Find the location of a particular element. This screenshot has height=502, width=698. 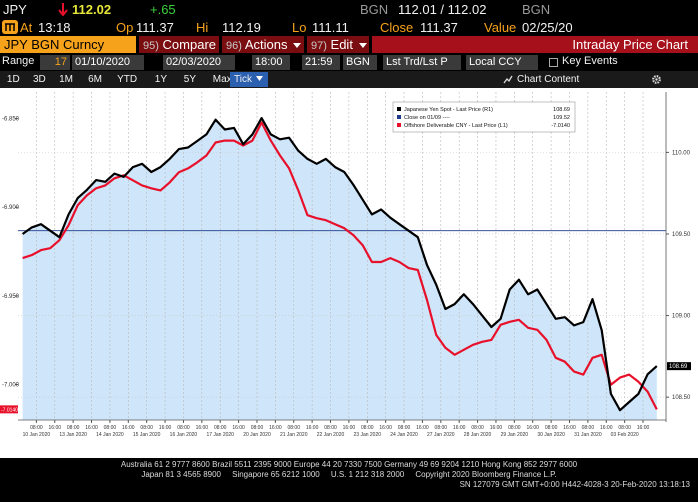

period-button: 5Y is located at coordinates (190, 79).